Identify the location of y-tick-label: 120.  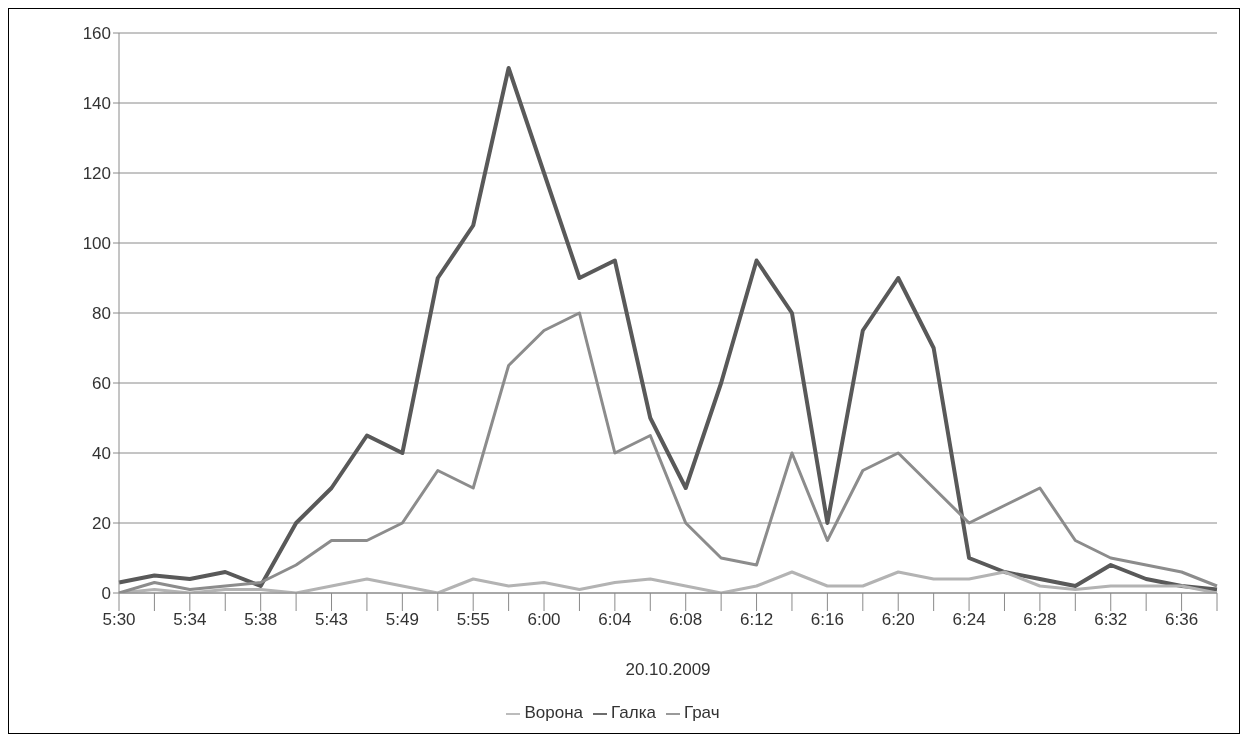
(96, 174).